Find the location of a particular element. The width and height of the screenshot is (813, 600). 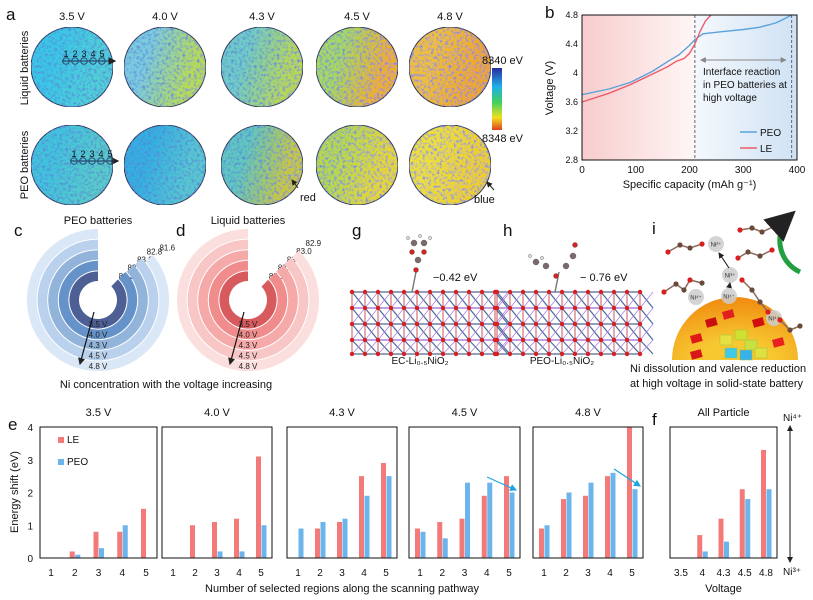

legend-swatch-peo is located at coordinates (61, 462).